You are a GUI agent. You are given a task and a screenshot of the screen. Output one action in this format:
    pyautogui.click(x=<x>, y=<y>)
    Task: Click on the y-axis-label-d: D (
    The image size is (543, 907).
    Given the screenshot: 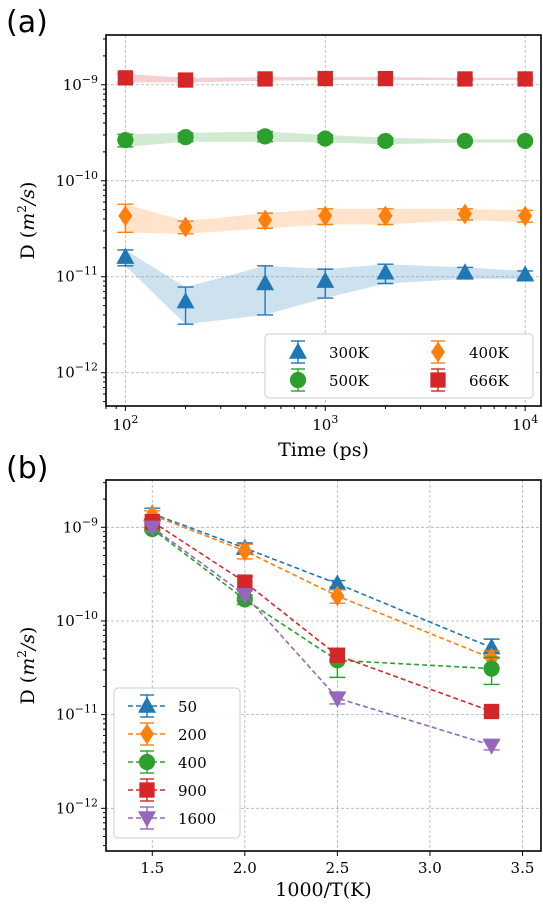 What is the action you would take?
    pyautogui.click(x=28, y=690)
    